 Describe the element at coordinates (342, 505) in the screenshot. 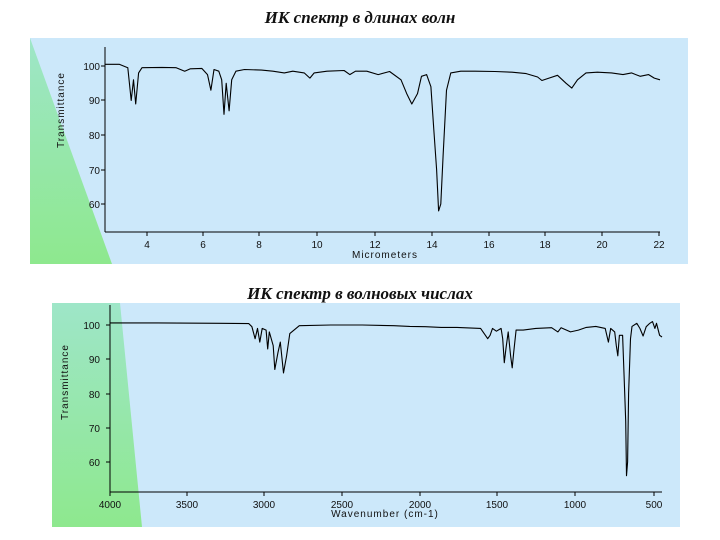

I see `x-tick-label: 2500` at that location.